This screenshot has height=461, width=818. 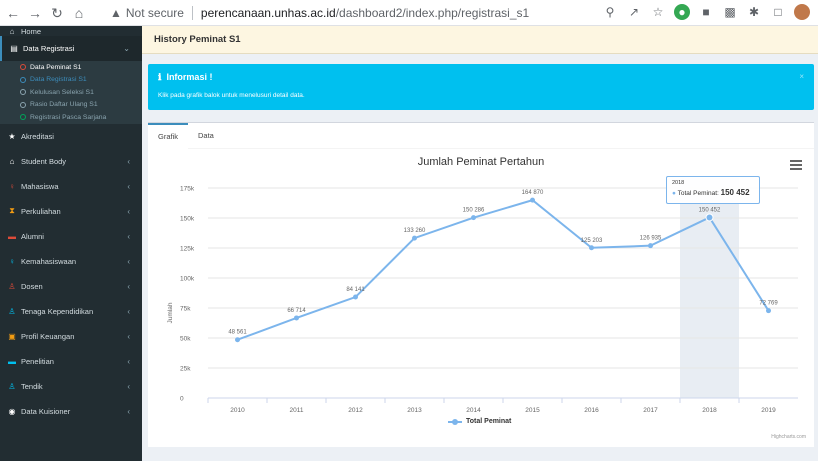 I want to click on x-tick-label: 2016, so click(x=591, y=410).